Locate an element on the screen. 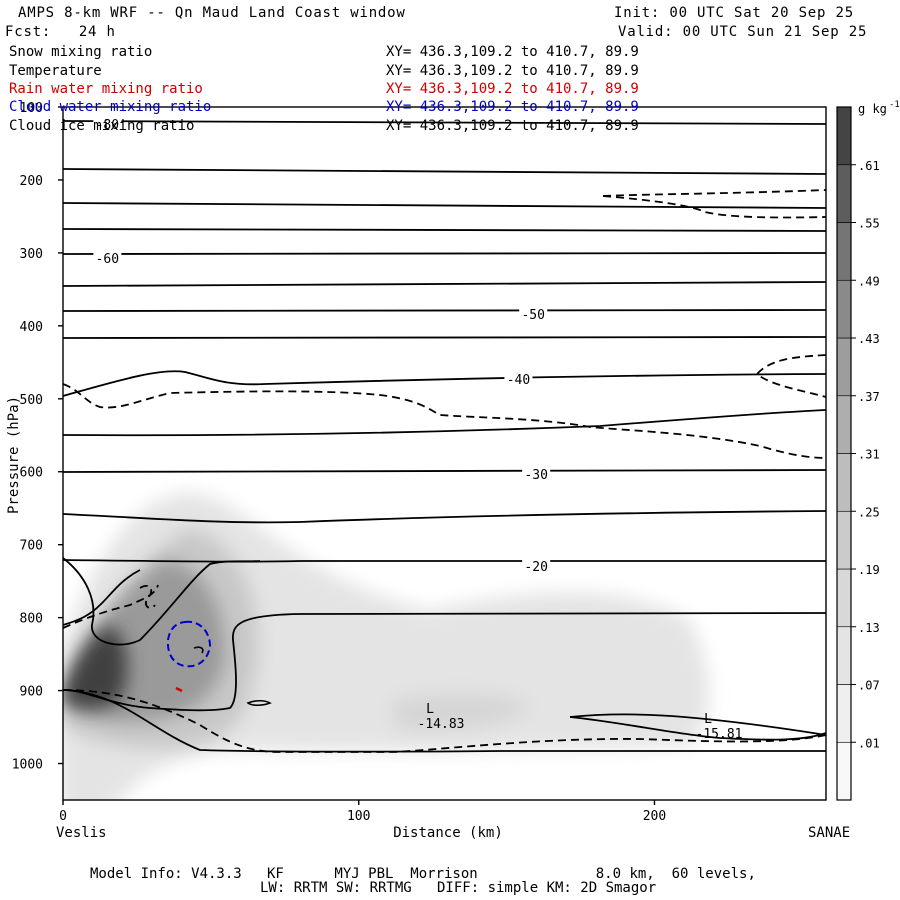 The width and height of the screenshot is (900, 900). snow-contour-left is located at coordinates (110, 606).